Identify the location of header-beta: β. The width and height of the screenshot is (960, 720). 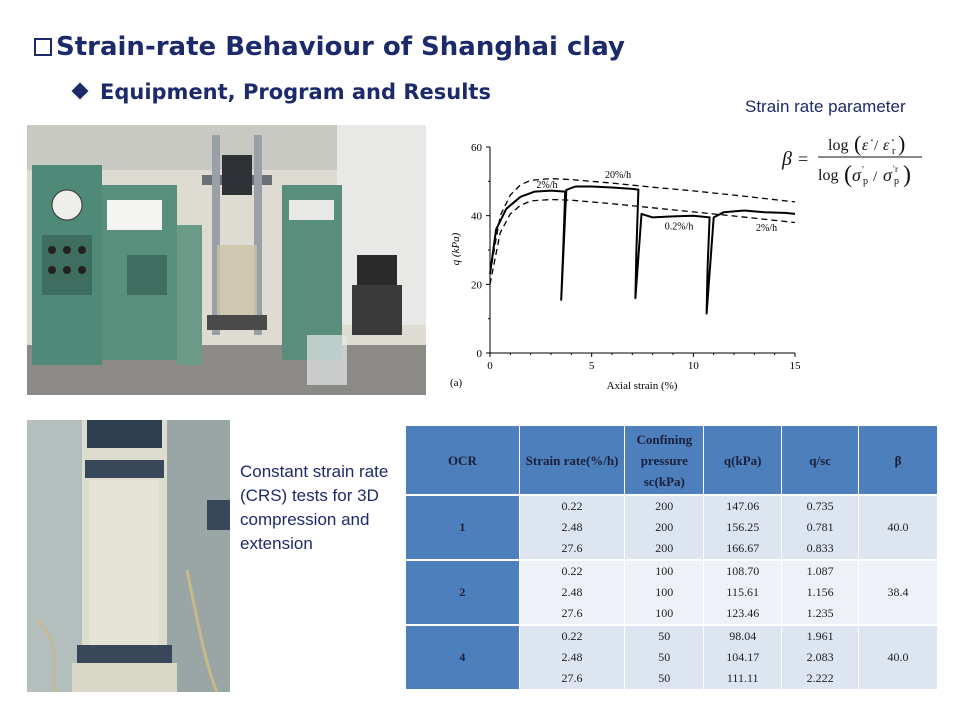
(898, 460).